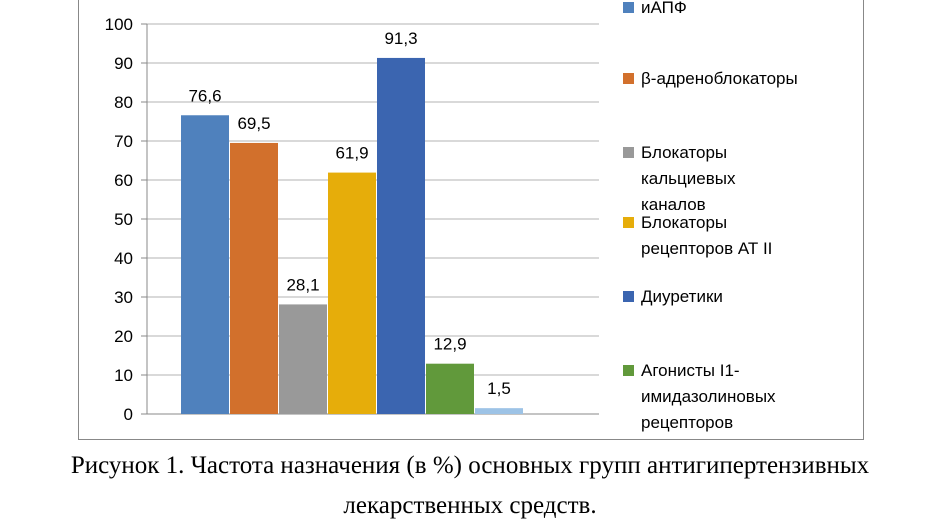 This screenshot has height=528, width=940. I want to click on data-label: 1,5, so click(499, 388).